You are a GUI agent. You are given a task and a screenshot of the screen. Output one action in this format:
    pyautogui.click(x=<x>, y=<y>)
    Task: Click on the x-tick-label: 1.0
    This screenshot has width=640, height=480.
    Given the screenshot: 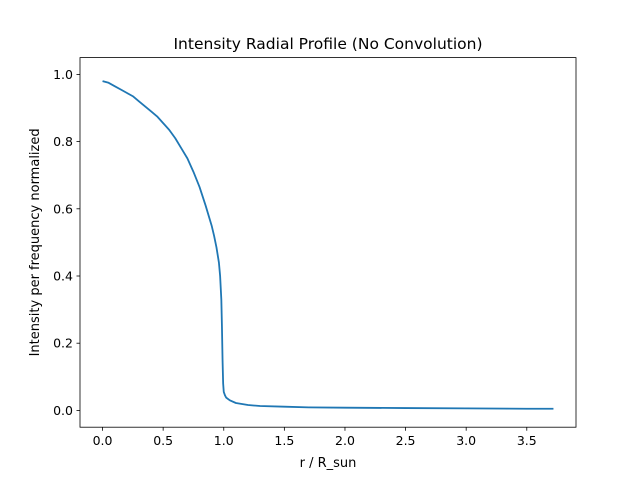 What is the action you would take?
    pyautogui.click(x=224, y=440)
    